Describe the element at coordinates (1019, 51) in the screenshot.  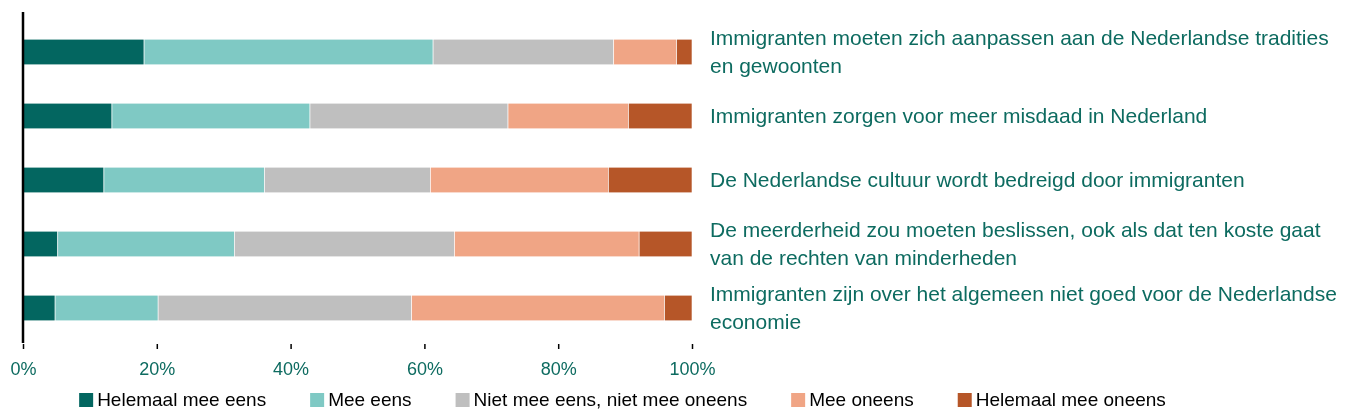
I see `y-tick-label: Immigranten moeten zich aanpassen aan de Nederlandse tradities en gewoonten` at that location.